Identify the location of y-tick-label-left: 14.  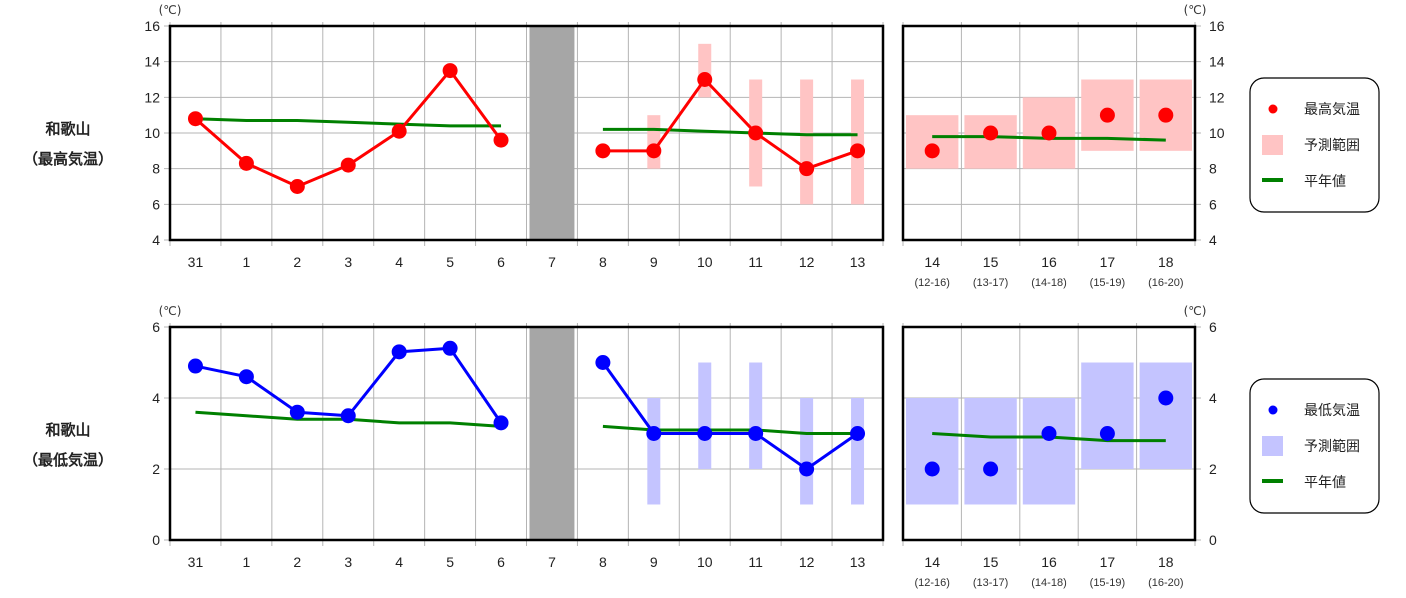
(152, 62).